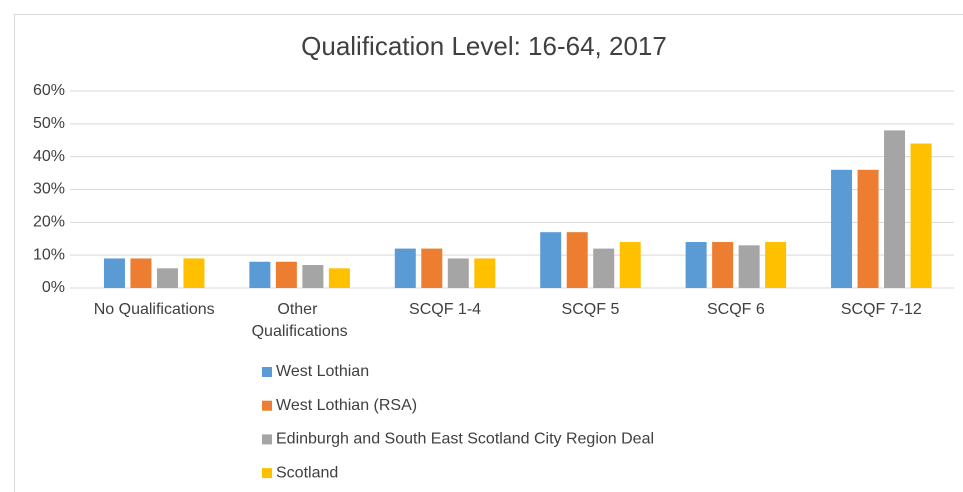  Describe the element at coordinates (53, 287) in the screenshot. I see `y-tick-label: 0%` at that location.